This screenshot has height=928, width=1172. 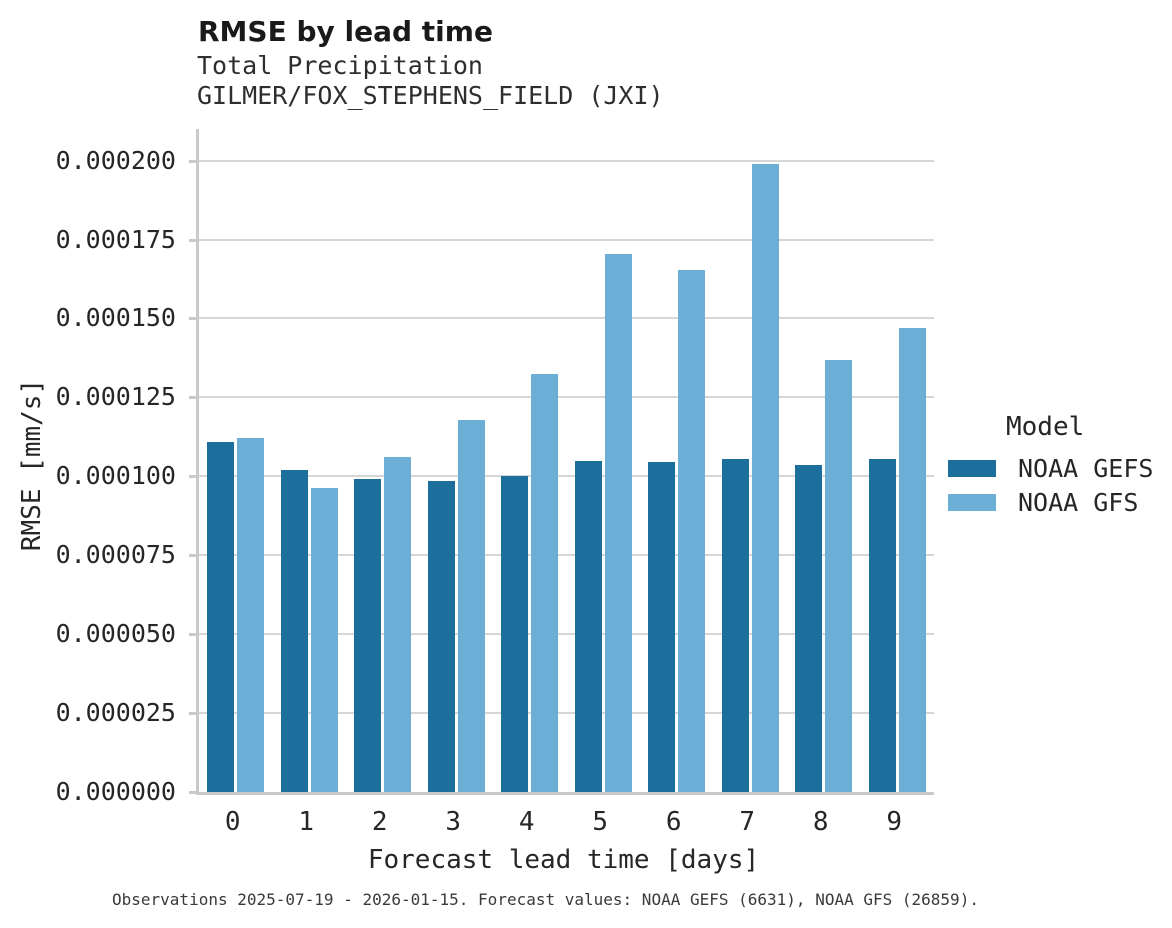 What do you see at coordinates (345, 31) in the screenshot?
I see `chart-title: RMSE by lead time` at bounding box center [345, 31].